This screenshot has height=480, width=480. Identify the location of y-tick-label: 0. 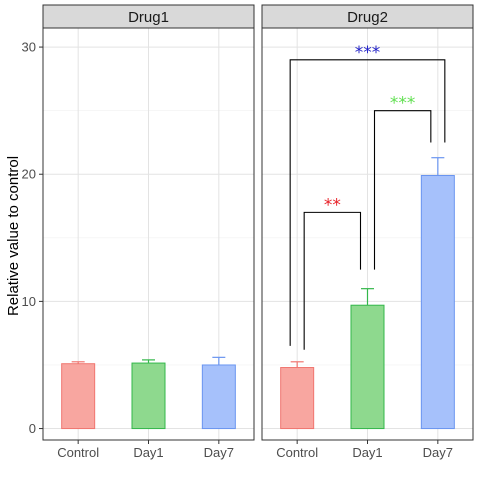
(32, 428).